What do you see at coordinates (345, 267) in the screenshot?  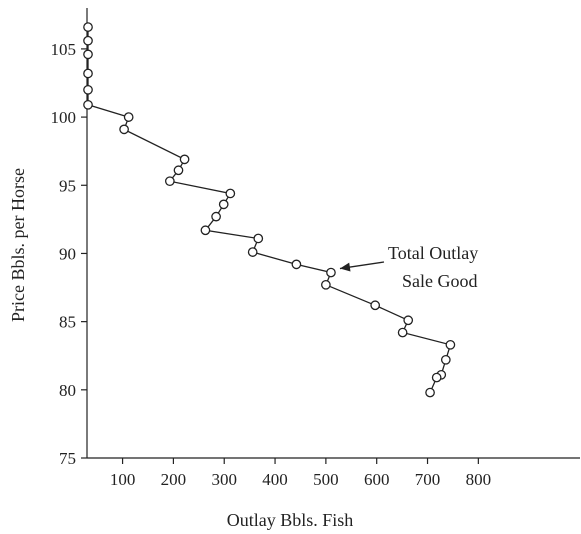 I see `annotation-arrow-head` at bounding box center [345, 267].